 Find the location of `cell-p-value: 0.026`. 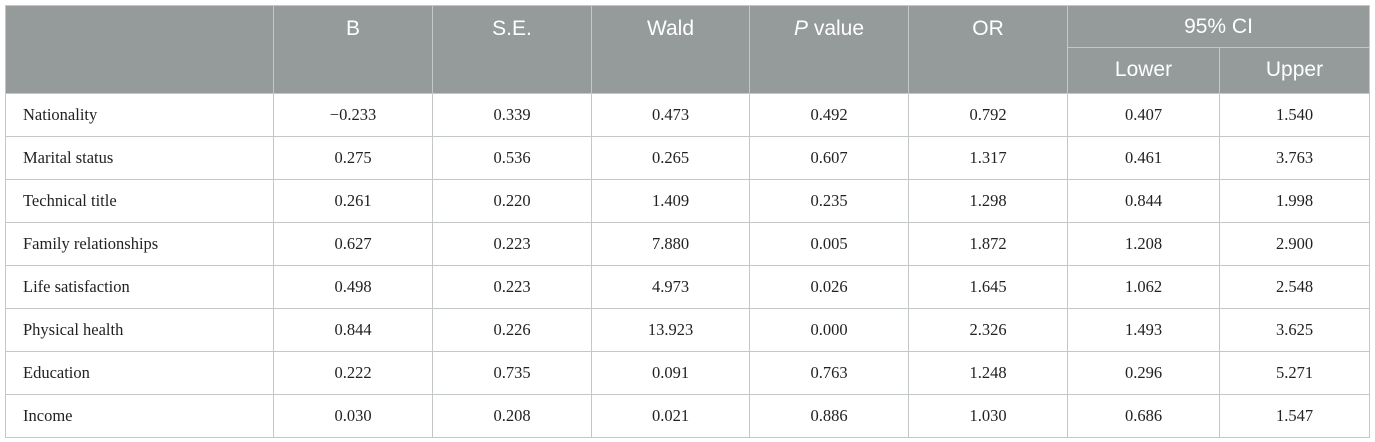

cell-p-value: 0.026 is located at coordinates (829, 287).